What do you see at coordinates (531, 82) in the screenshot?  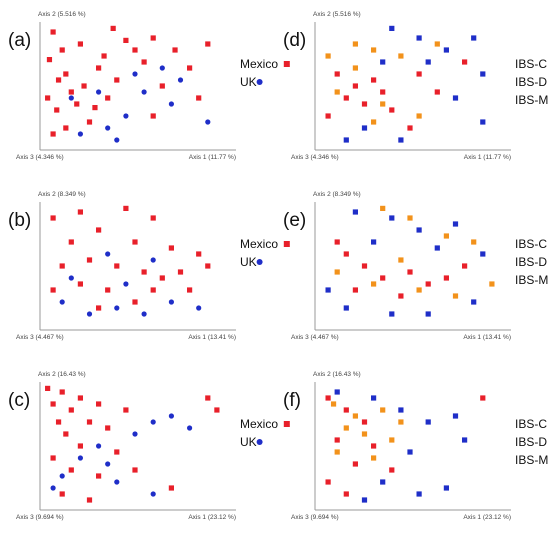 I see `legend-label: IBS-D` at bounding box center [531, 82].